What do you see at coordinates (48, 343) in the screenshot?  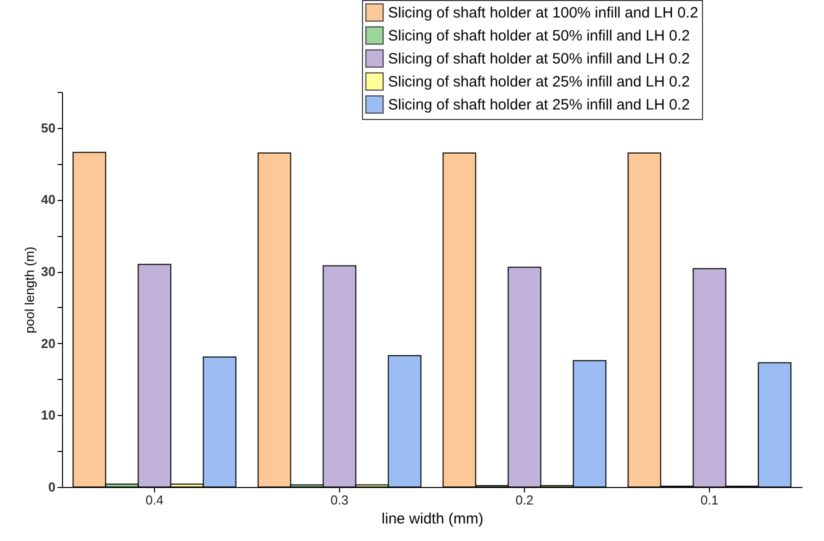 I see `y-tick-label: 20` at bounding box center [48, 343].